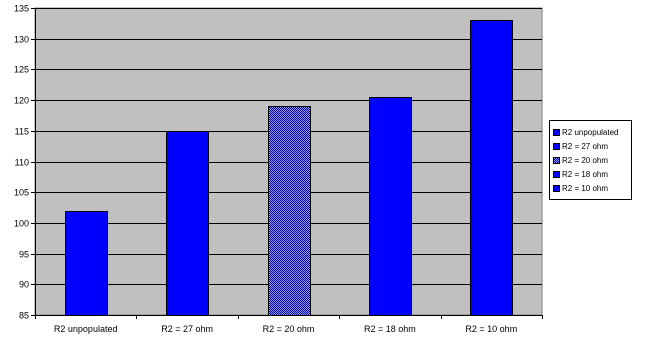  Describe the element at coordinates (289, 329) in the screenshot. I see `x-category-label: R2 = 20 ohm` at that location.